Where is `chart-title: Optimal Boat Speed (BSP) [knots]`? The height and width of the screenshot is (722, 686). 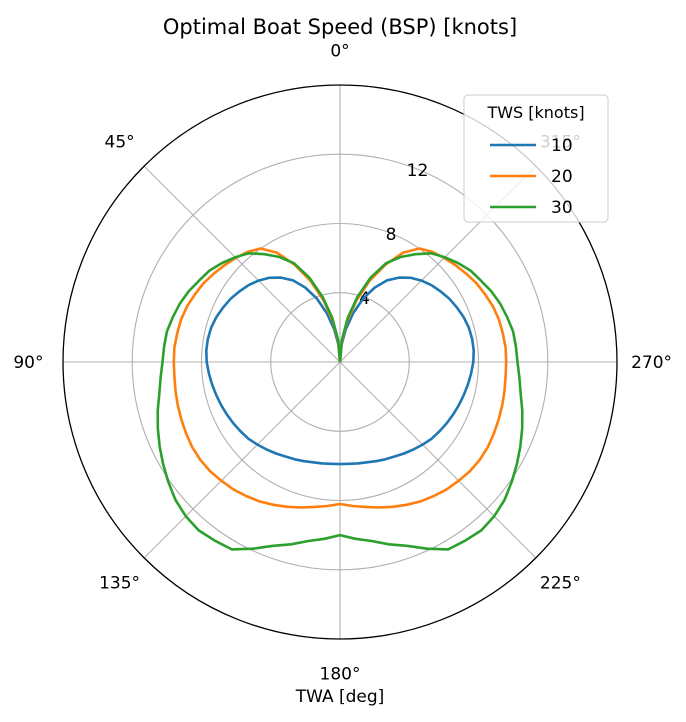 chart-title: Optimal Boat Speed (BSP) [knots] is located at coordinates (340, 27).